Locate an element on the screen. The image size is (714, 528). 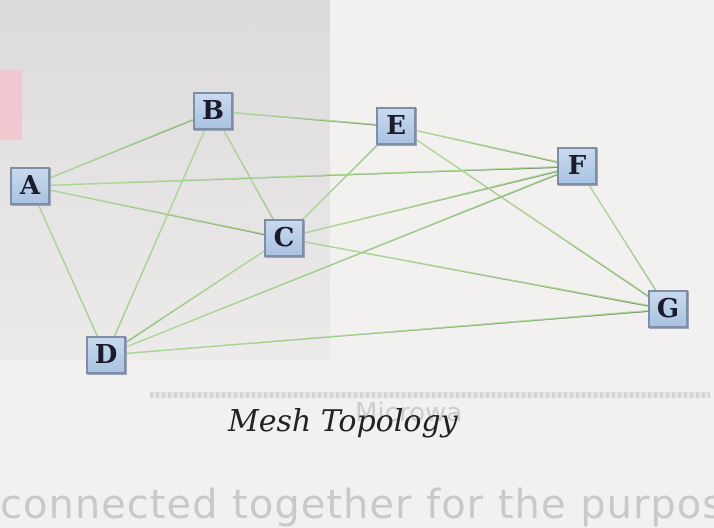
edge-c-g is located at coordinates (476, 274).